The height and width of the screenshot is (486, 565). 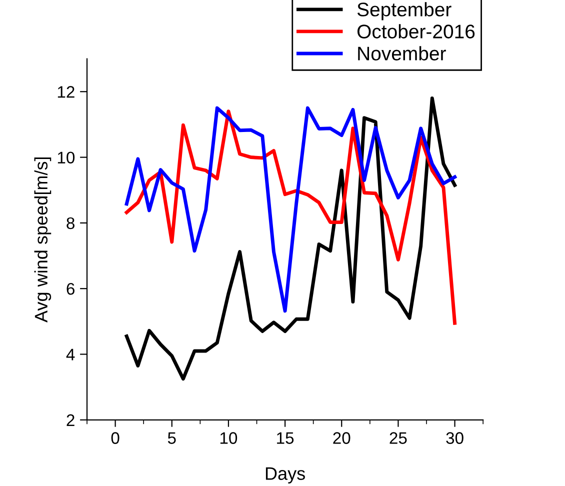 I want to click on x-tick-label: 20, so click(x=341, y=438).